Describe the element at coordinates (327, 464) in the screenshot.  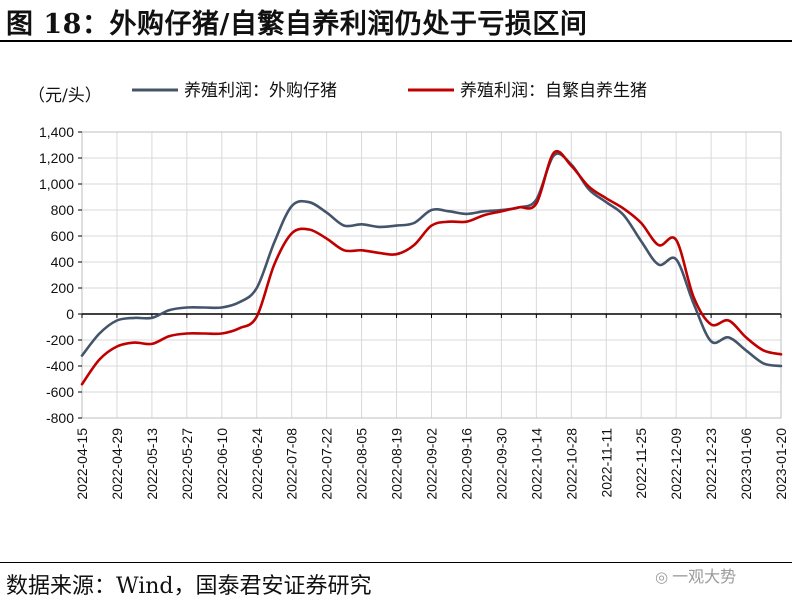
I see `x-tick-label: 2022-07-22` at that location.